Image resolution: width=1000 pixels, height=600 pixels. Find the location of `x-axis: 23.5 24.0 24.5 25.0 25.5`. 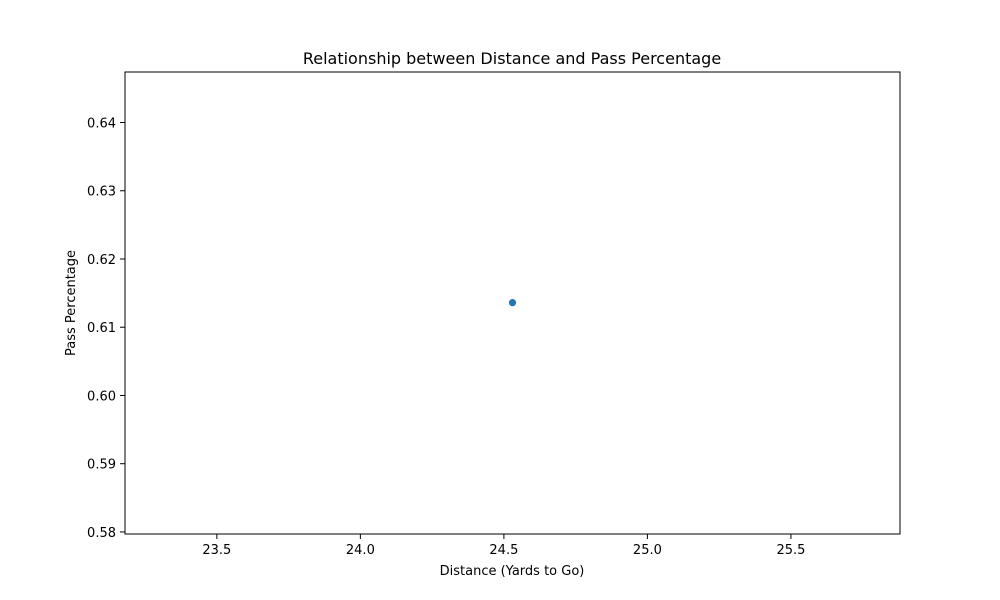

x-axis: 23.5 24.0 24.5 25.0 25.5 is located at coordinates (503, 546).